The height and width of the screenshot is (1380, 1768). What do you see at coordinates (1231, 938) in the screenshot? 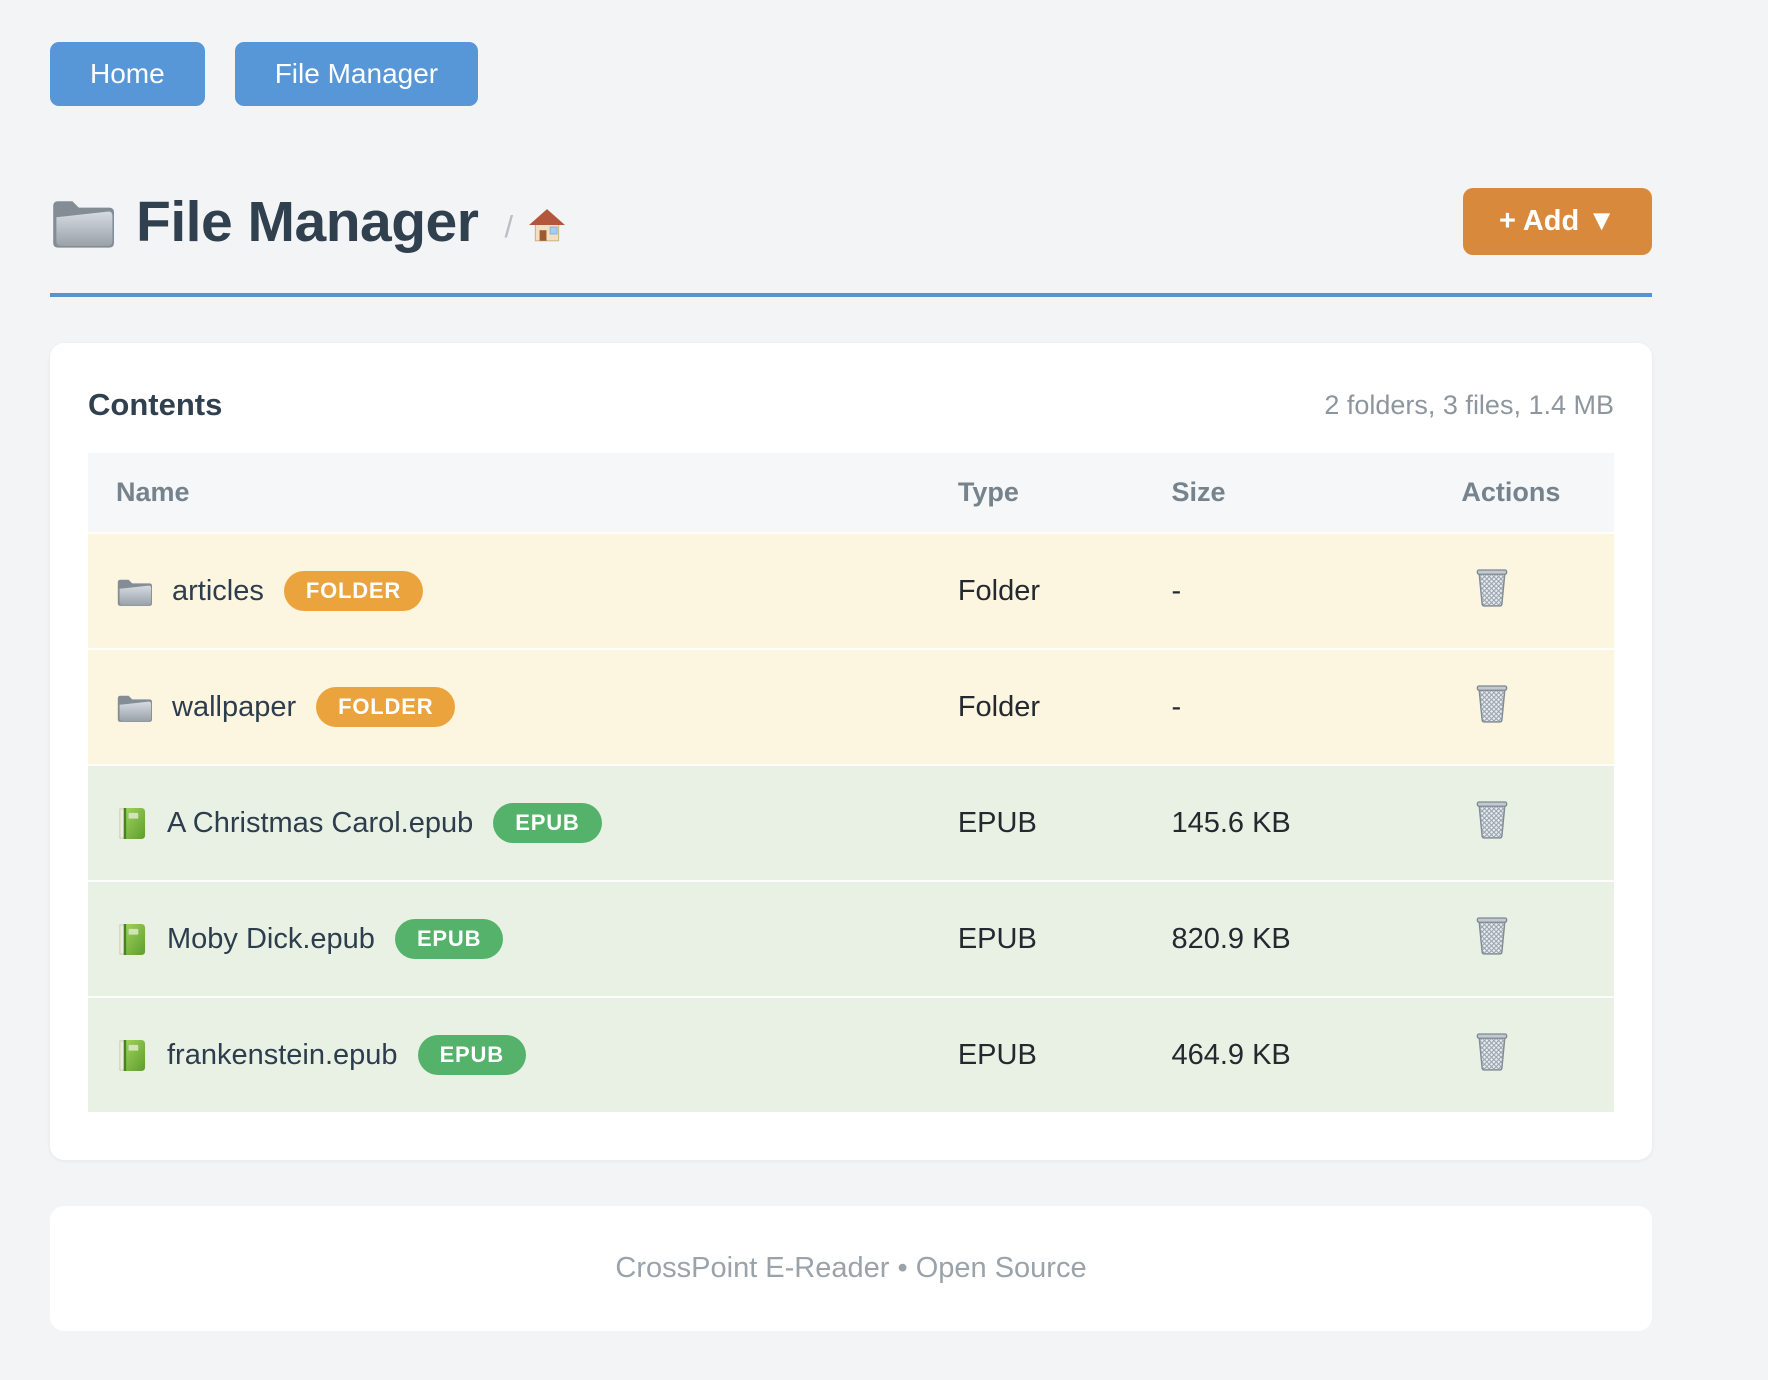
I see `file-size: 820.9 KB` at bounding box center [1231, 938].